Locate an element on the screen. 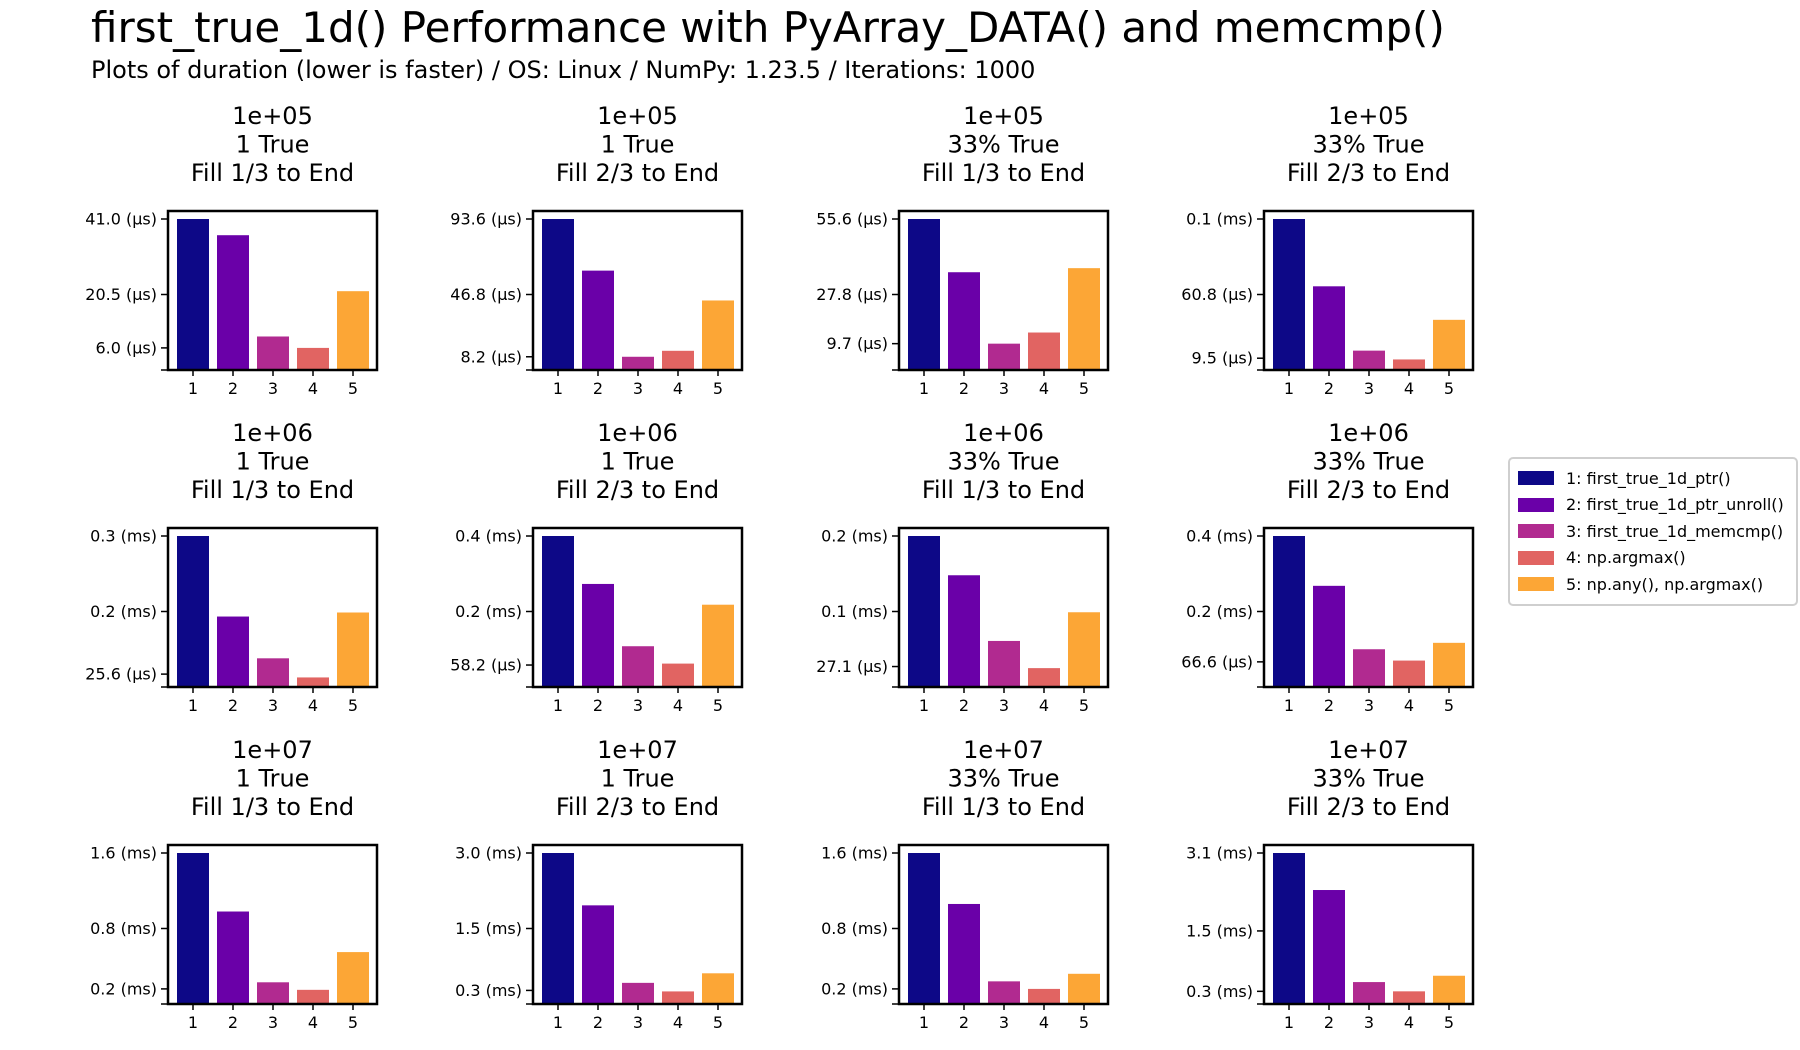 This screenshot has height=1050, width=1800. legend-label: 1: first_true_1d_ptr() is located at coordinates (1648, 478).